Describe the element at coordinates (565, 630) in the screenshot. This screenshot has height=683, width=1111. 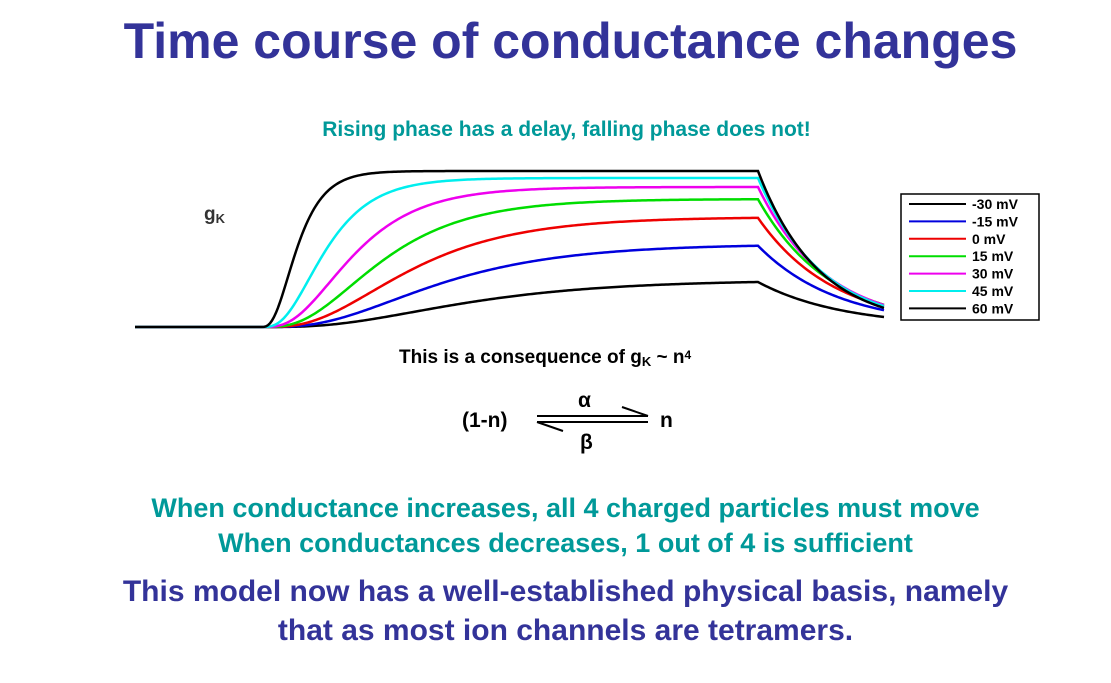
I see `conclusion: that as most ion channels are tetramers.` at that location.